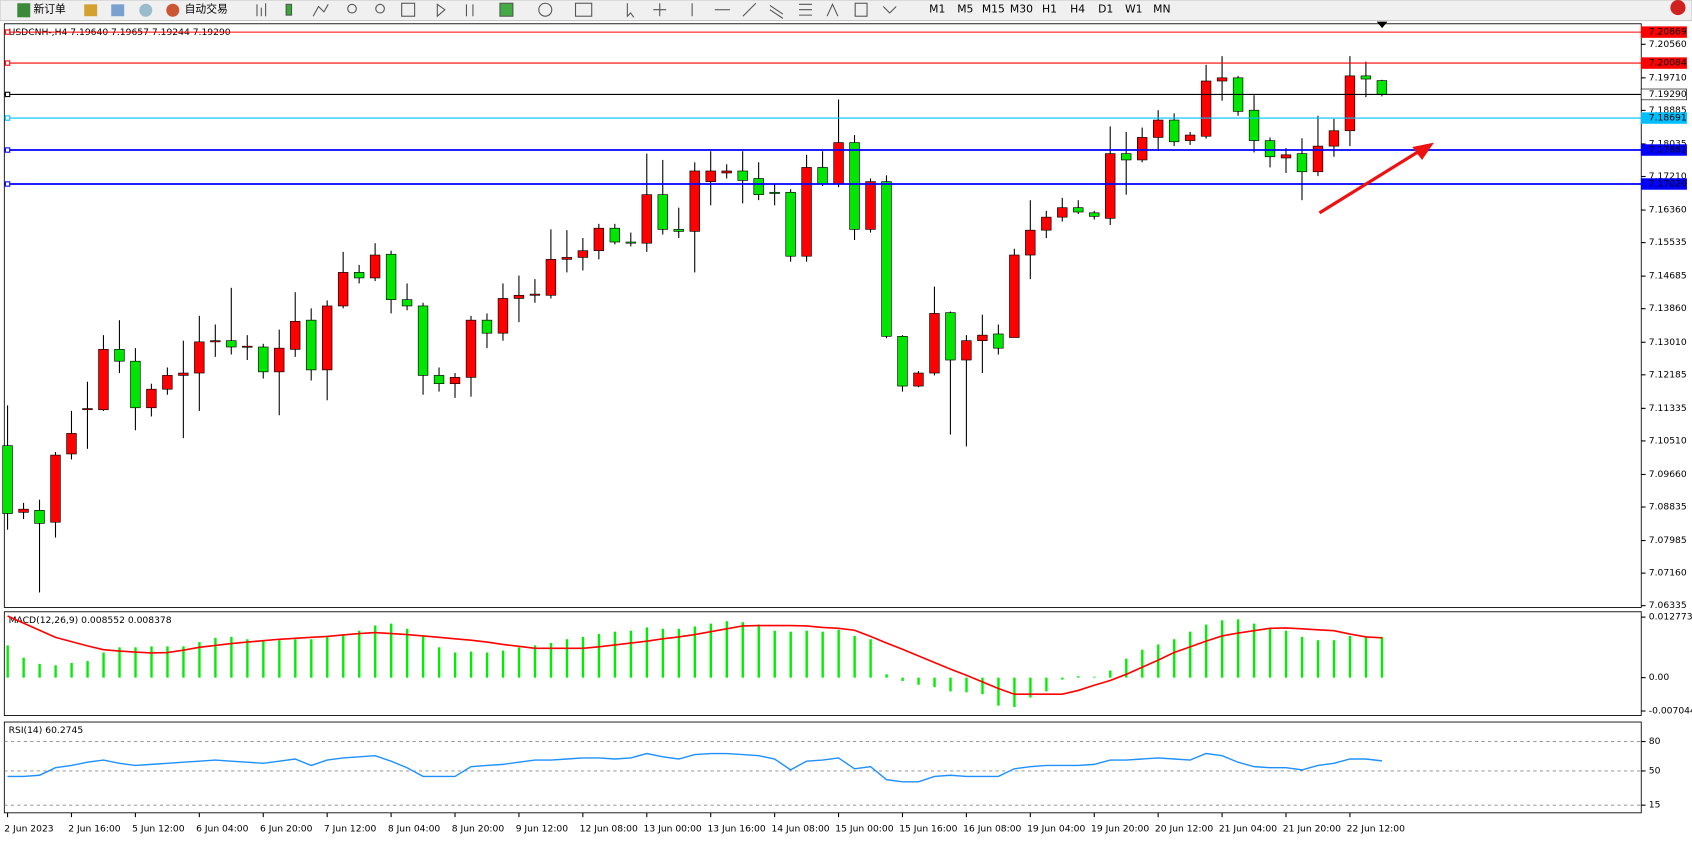  What do you see at coordinates (289, 9) in the screenshot?
I see `candle-icon` at bounding box center [289, 9].